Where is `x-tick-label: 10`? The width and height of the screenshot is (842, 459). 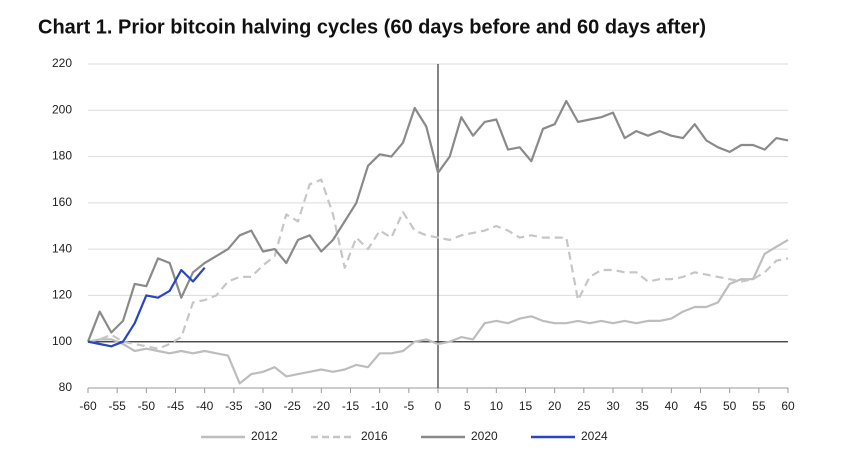
x-tick-label: 10 is located at coordinates (497, 406).